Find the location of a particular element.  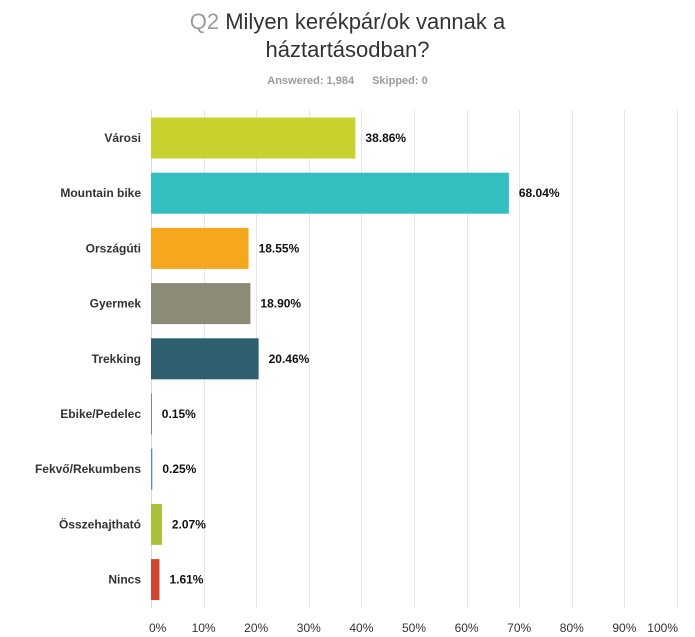

title-line-1: Q2 Milyen kerékpár/ok vannak a is located at coordinates (347, 22).